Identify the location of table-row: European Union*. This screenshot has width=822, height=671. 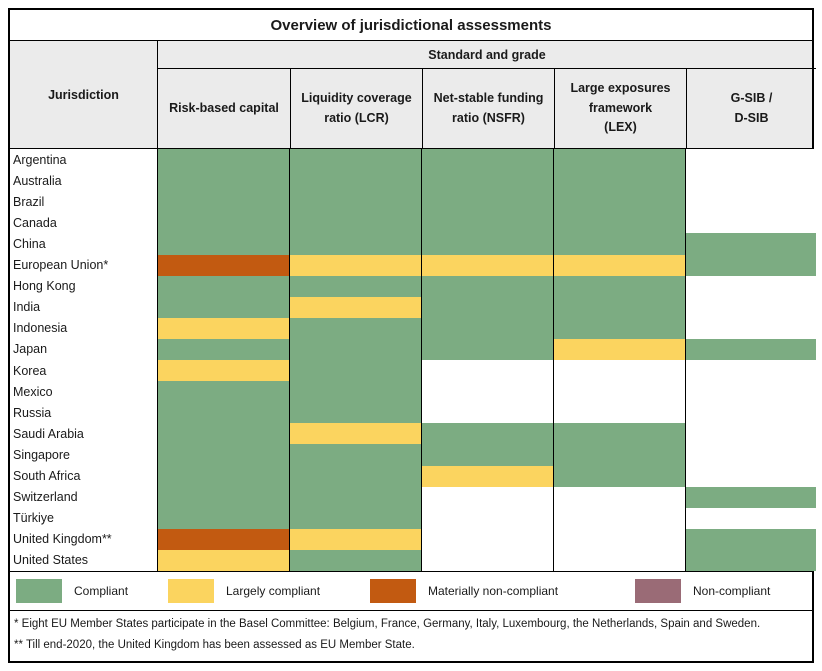
(413, 265).